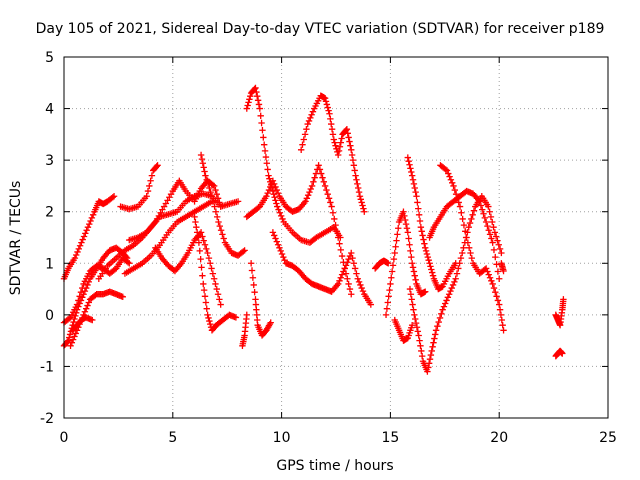 Image resolution: width=640 pixels, height=480 pixels. Describe the element at coordinates (49, 110) in the screenshot. I see `y-tick-label: 4` at that location.